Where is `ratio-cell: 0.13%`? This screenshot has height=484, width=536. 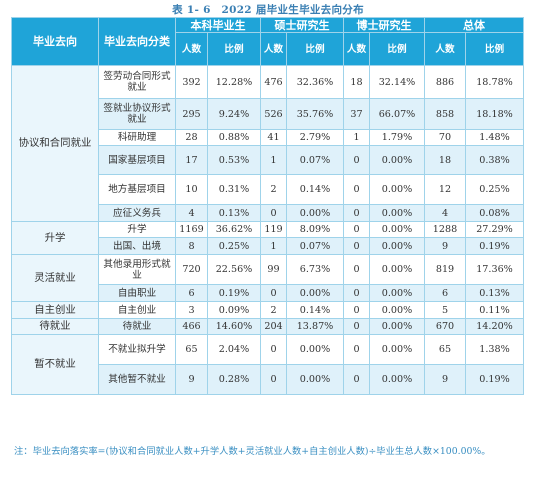 ratio-cell: 0.13% is located at coordinates (494, 293).